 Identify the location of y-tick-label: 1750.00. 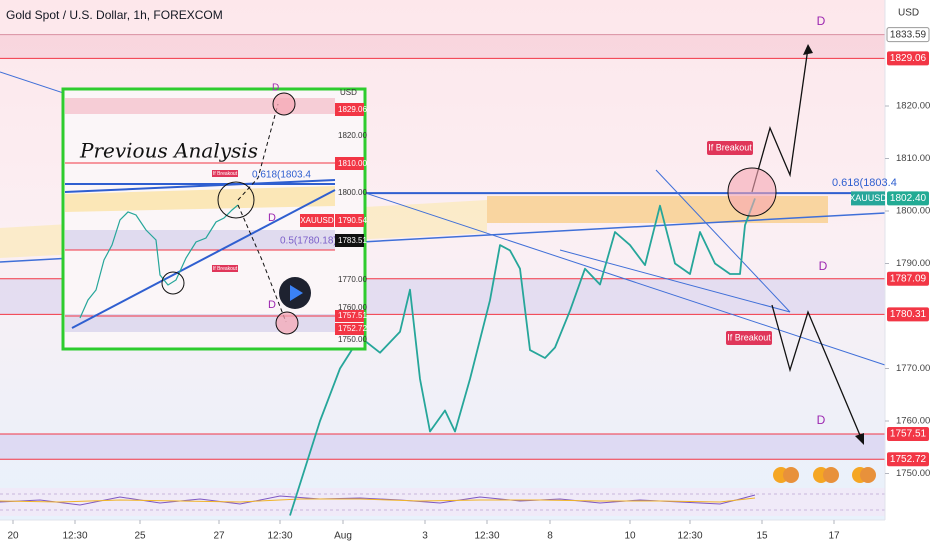
(913, 473).